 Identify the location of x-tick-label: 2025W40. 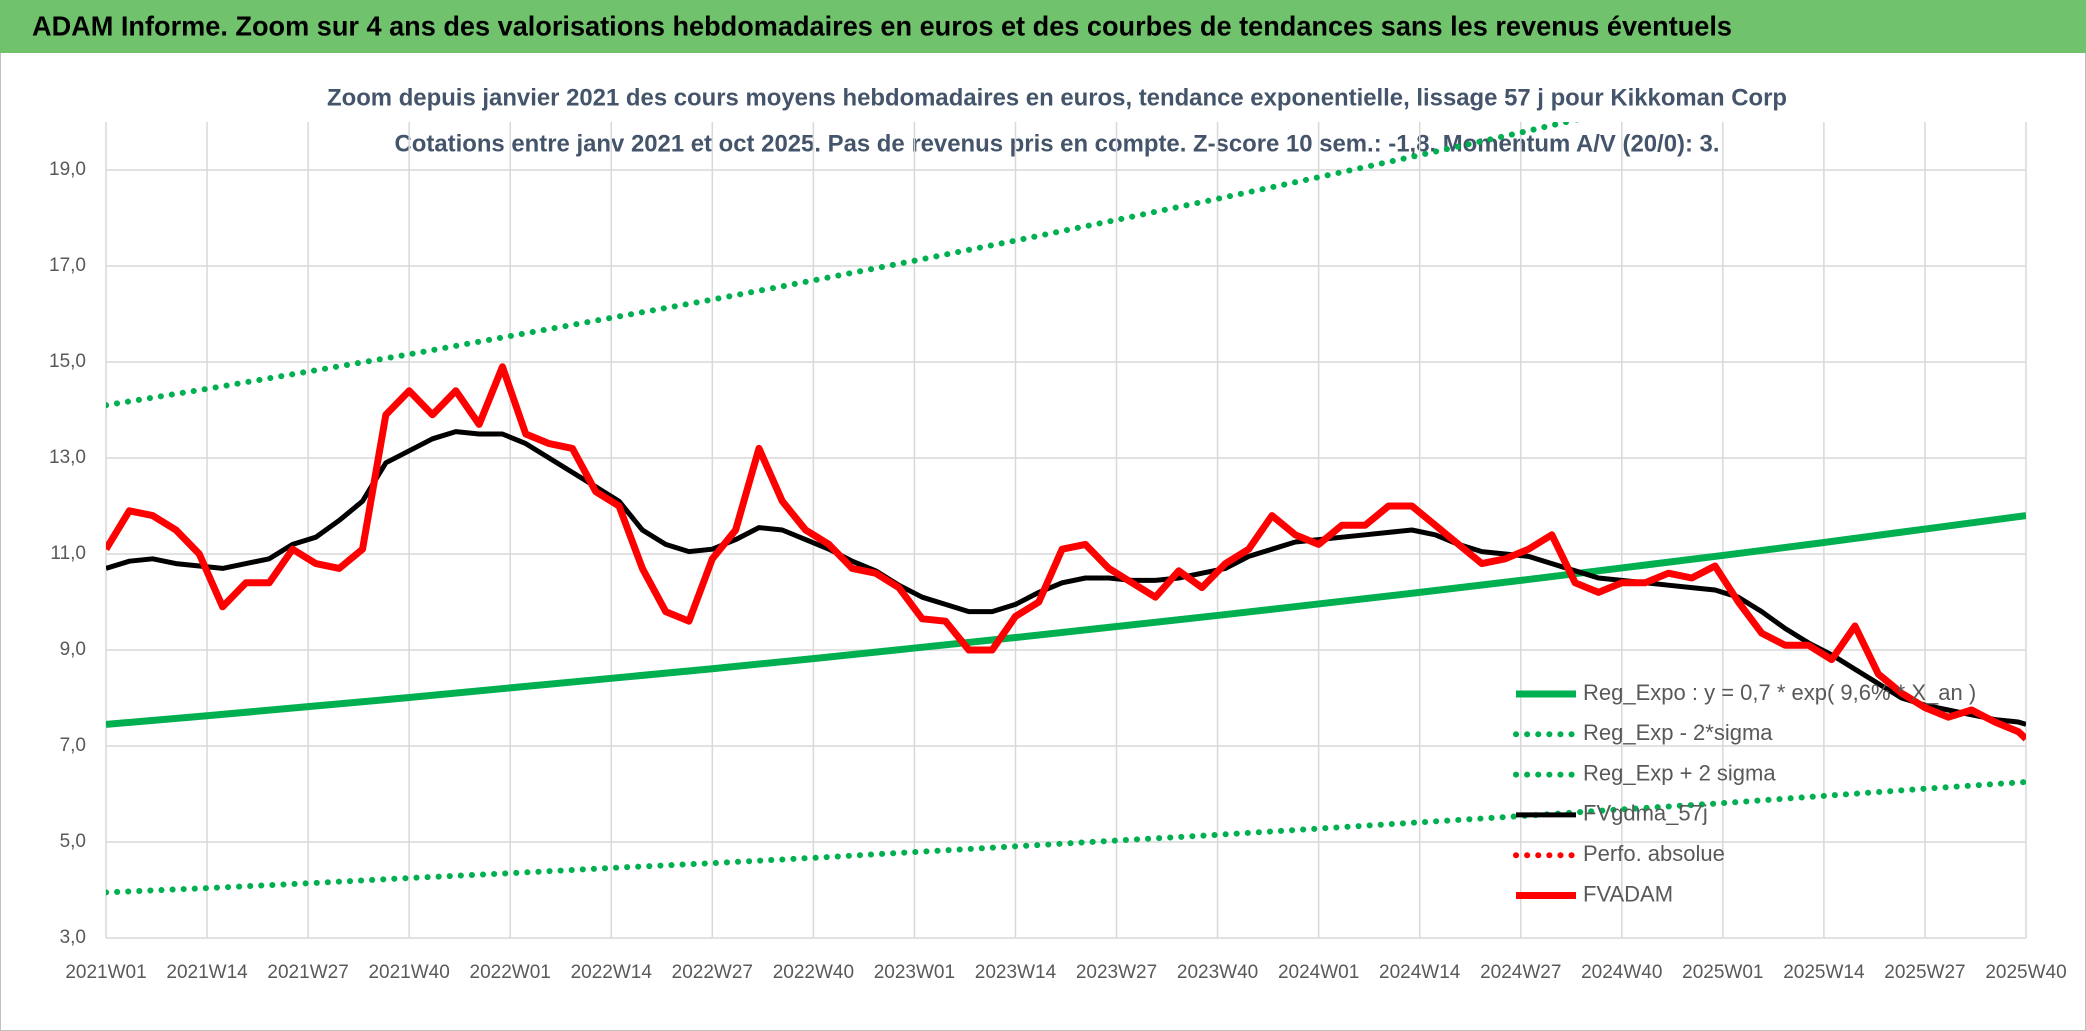
(2025, 972).